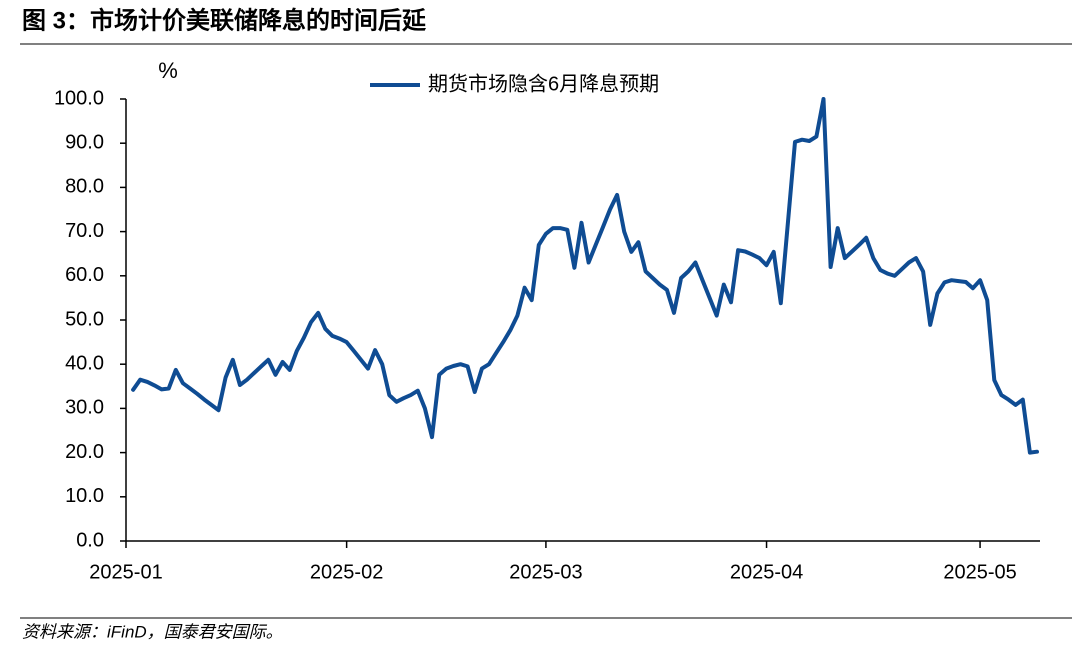 The height and width of the screenshot is (652, 1080). What do you see at coordinates (84, 496) in the screenshot?
I see `y-tick-label: 10.0` at bounding box center [84, 496].